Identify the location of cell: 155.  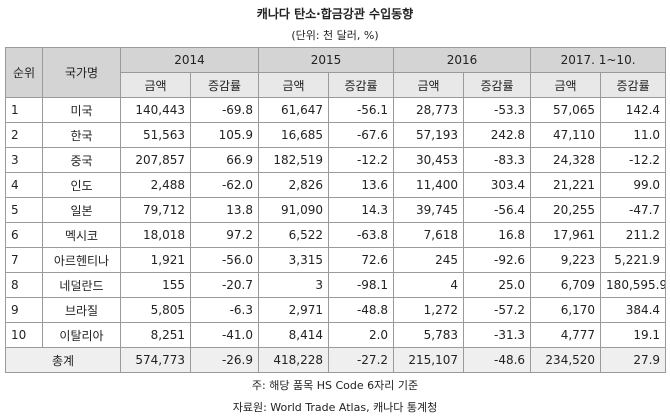
(155, 285).